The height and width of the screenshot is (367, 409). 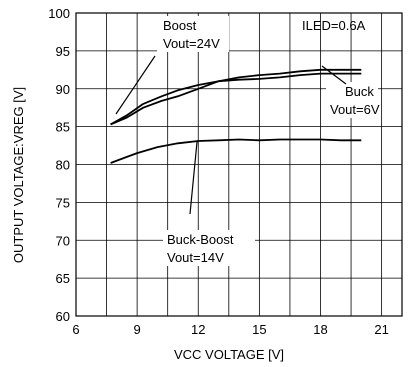 I want to click on y-tick-label: 80, so click(x=63, y=165).